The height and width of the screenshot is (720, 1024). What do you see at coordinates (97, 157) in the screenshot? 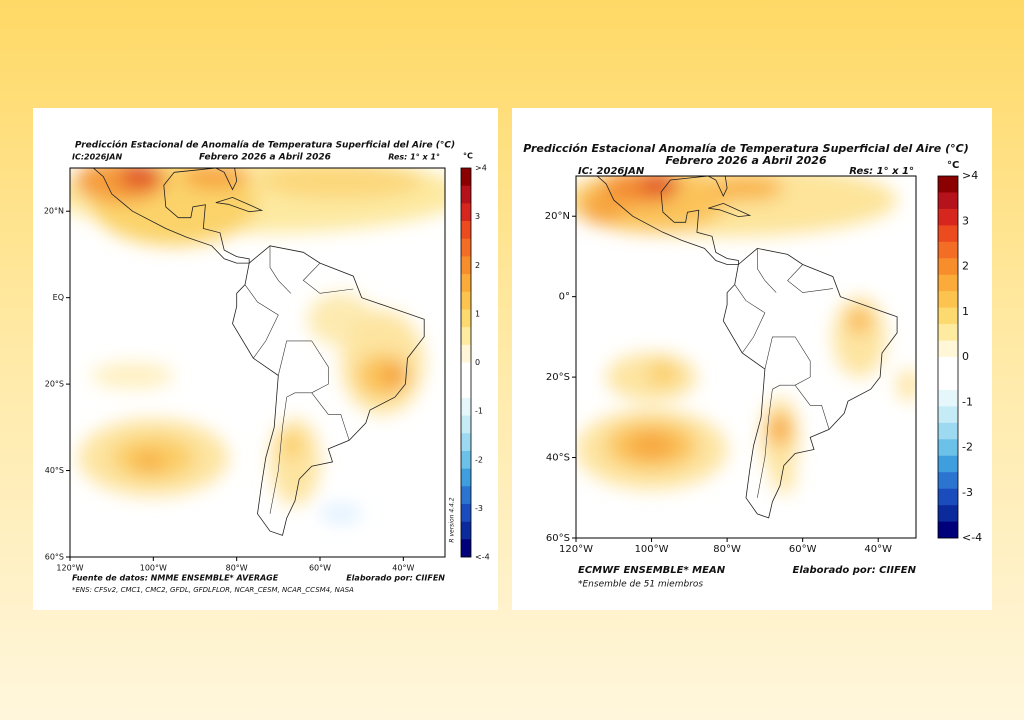
I see `initial-condition: IC:2026JAN` at bounding box center [97, 157].